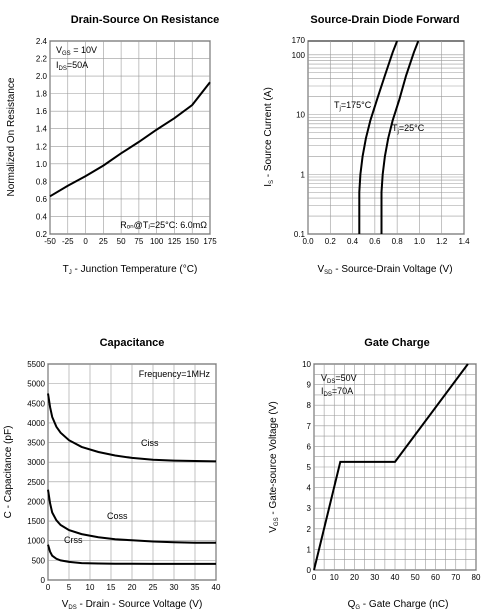  What do you see at coordinates (309, 426) in the screenshot?
I see `tick-label: 7` at bounding box center [309, 426].